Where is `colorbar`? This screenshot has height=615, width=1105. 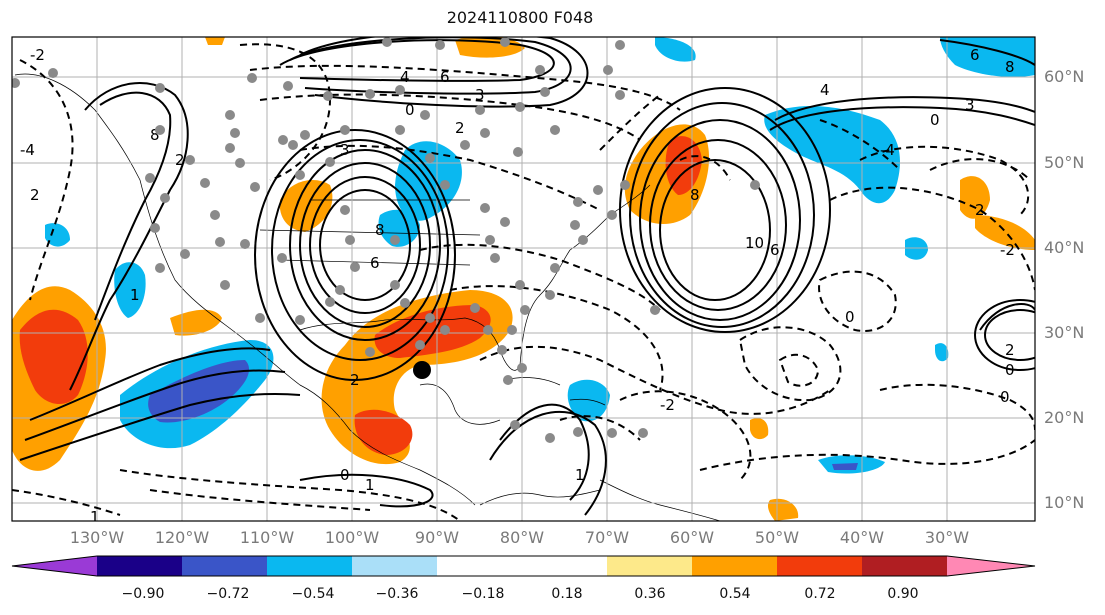
colorbar is located at coordinates (523, 566).